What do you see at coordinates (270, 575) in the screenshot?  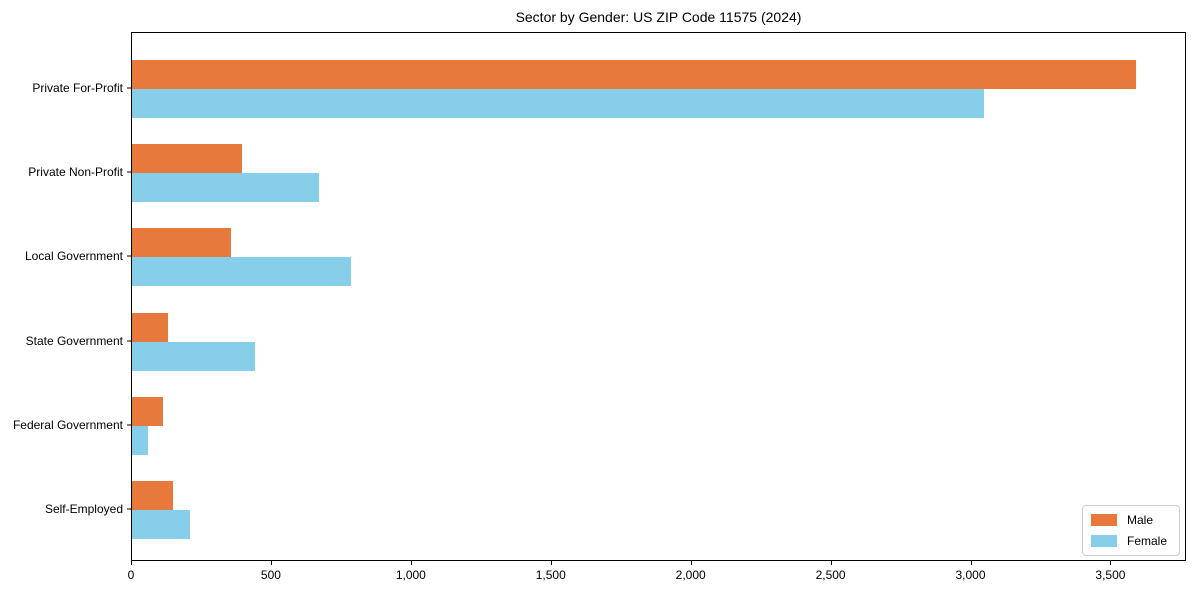 I see `x-axis-tick-label: 500` at bounding box center [270, 575].